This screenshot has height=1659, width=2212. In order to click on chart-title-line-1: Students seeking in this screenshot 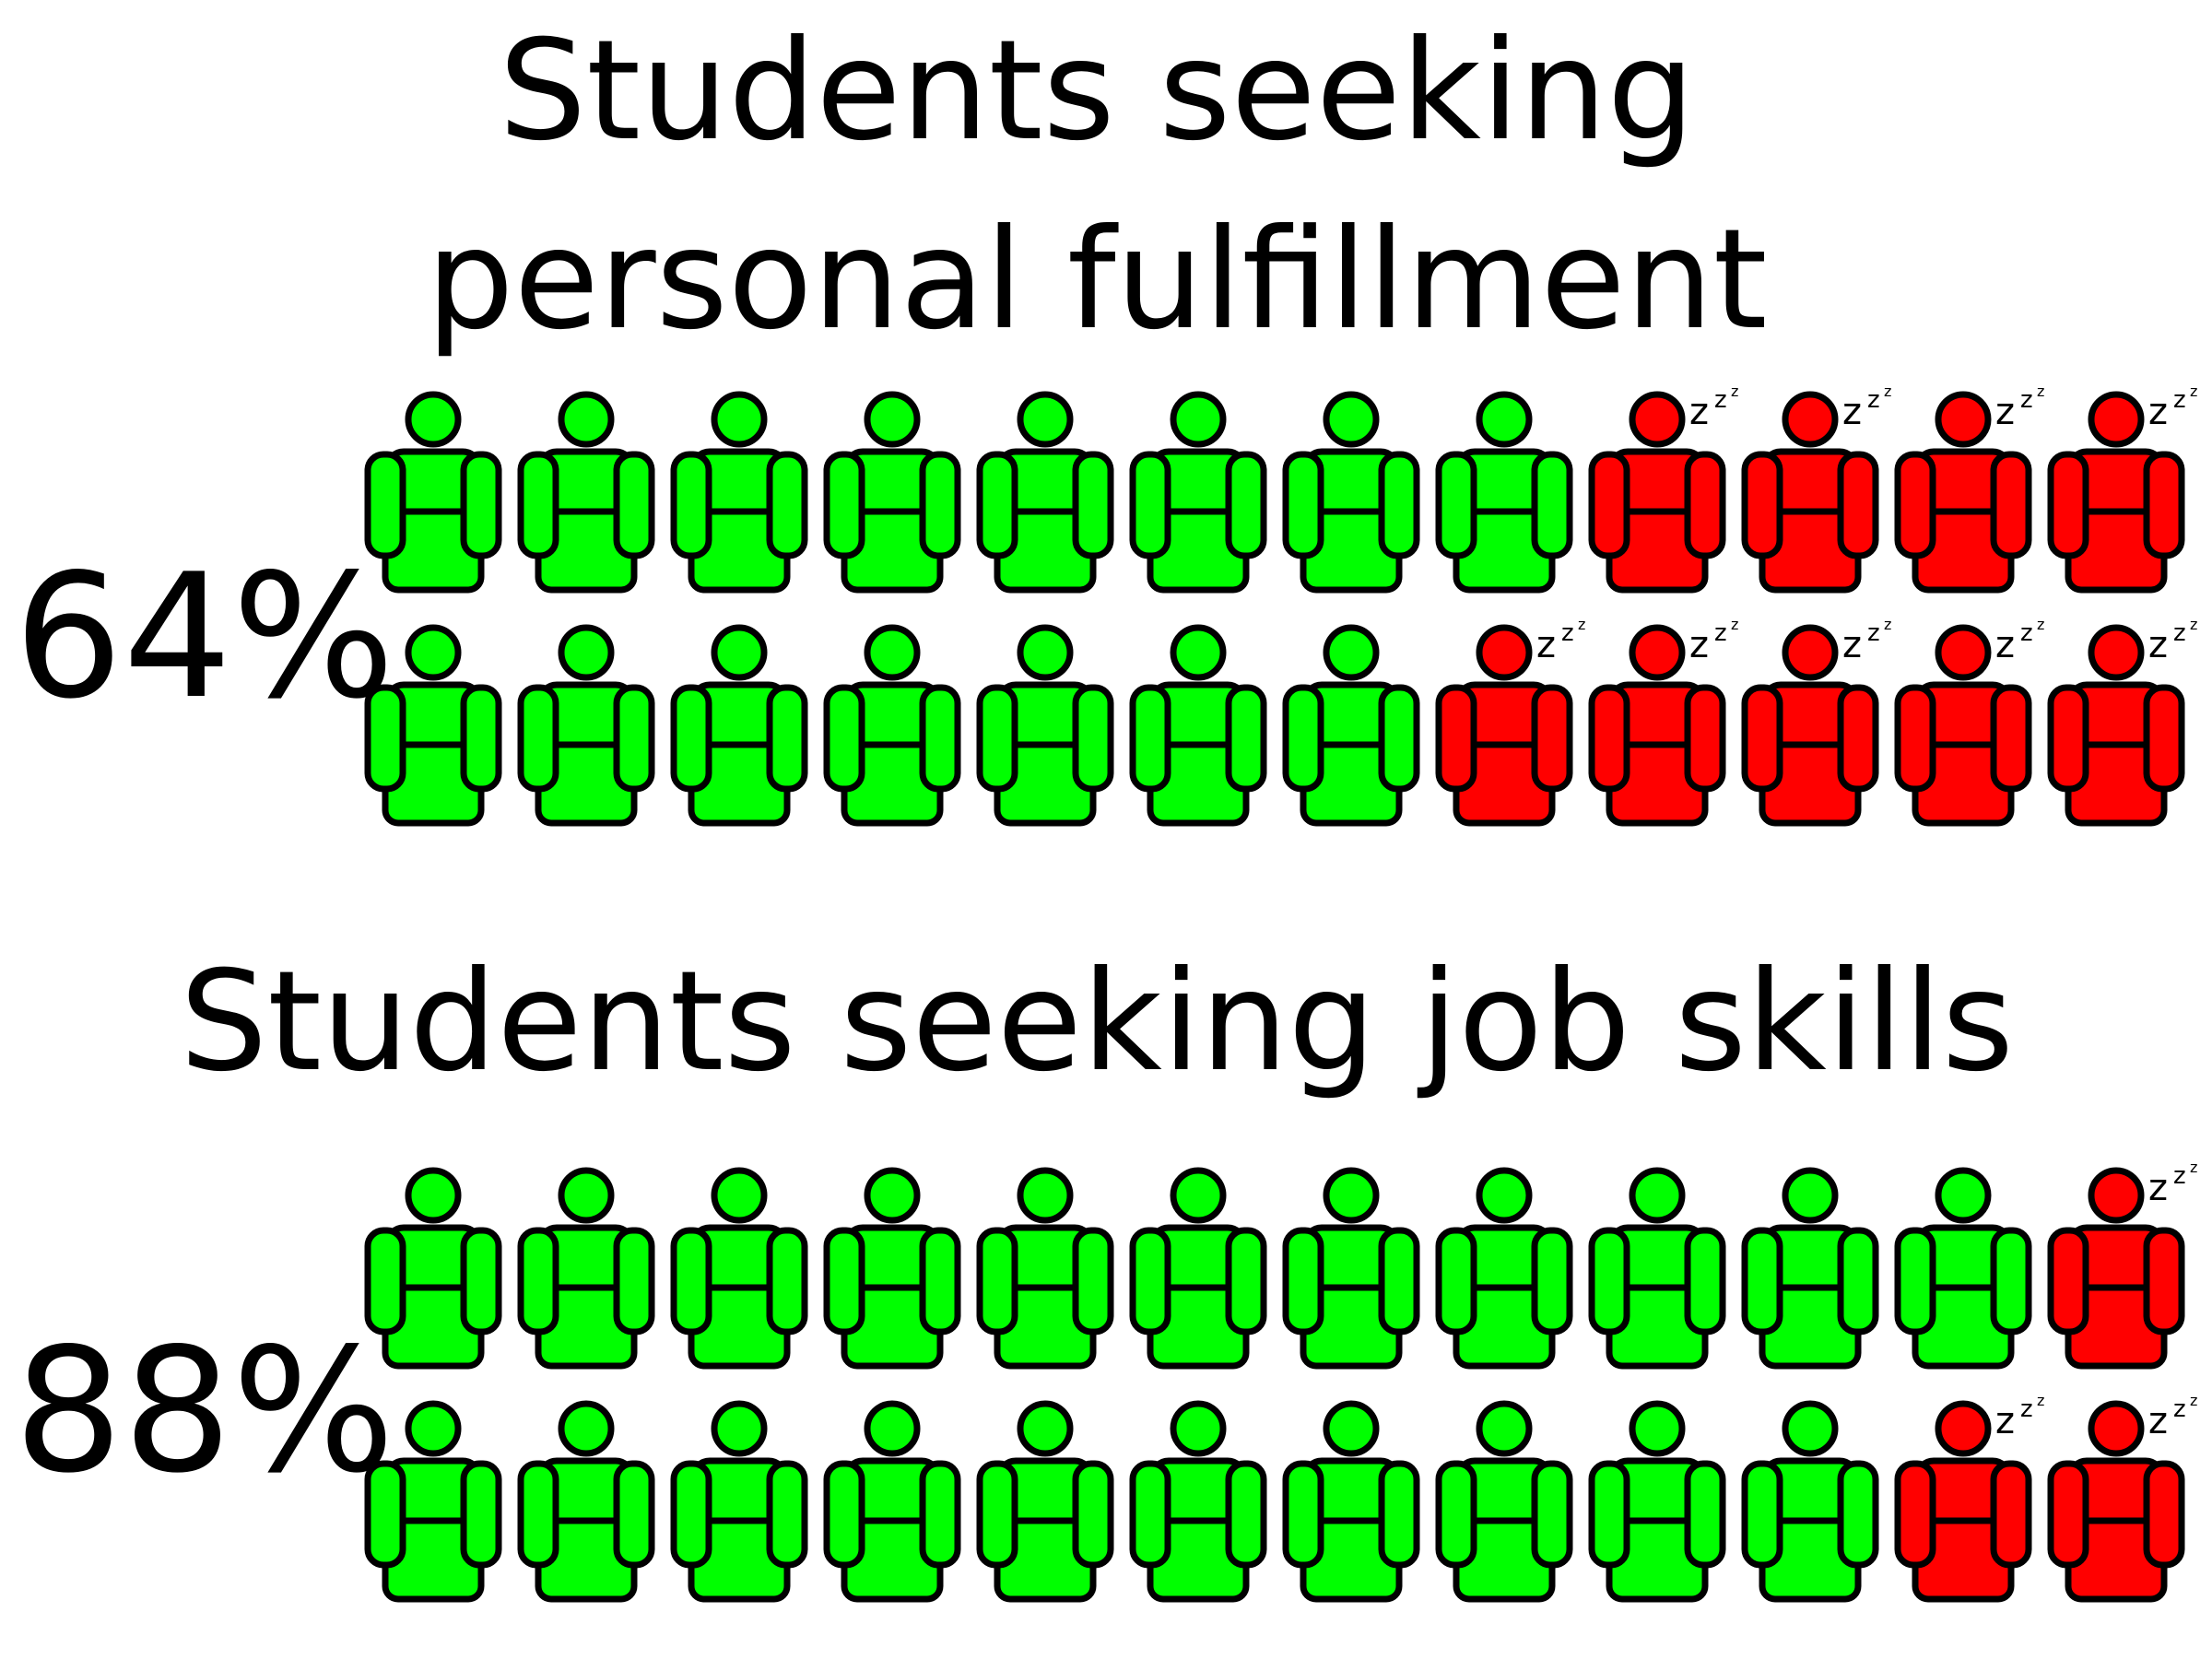, I will do `click(1097, 91)`.